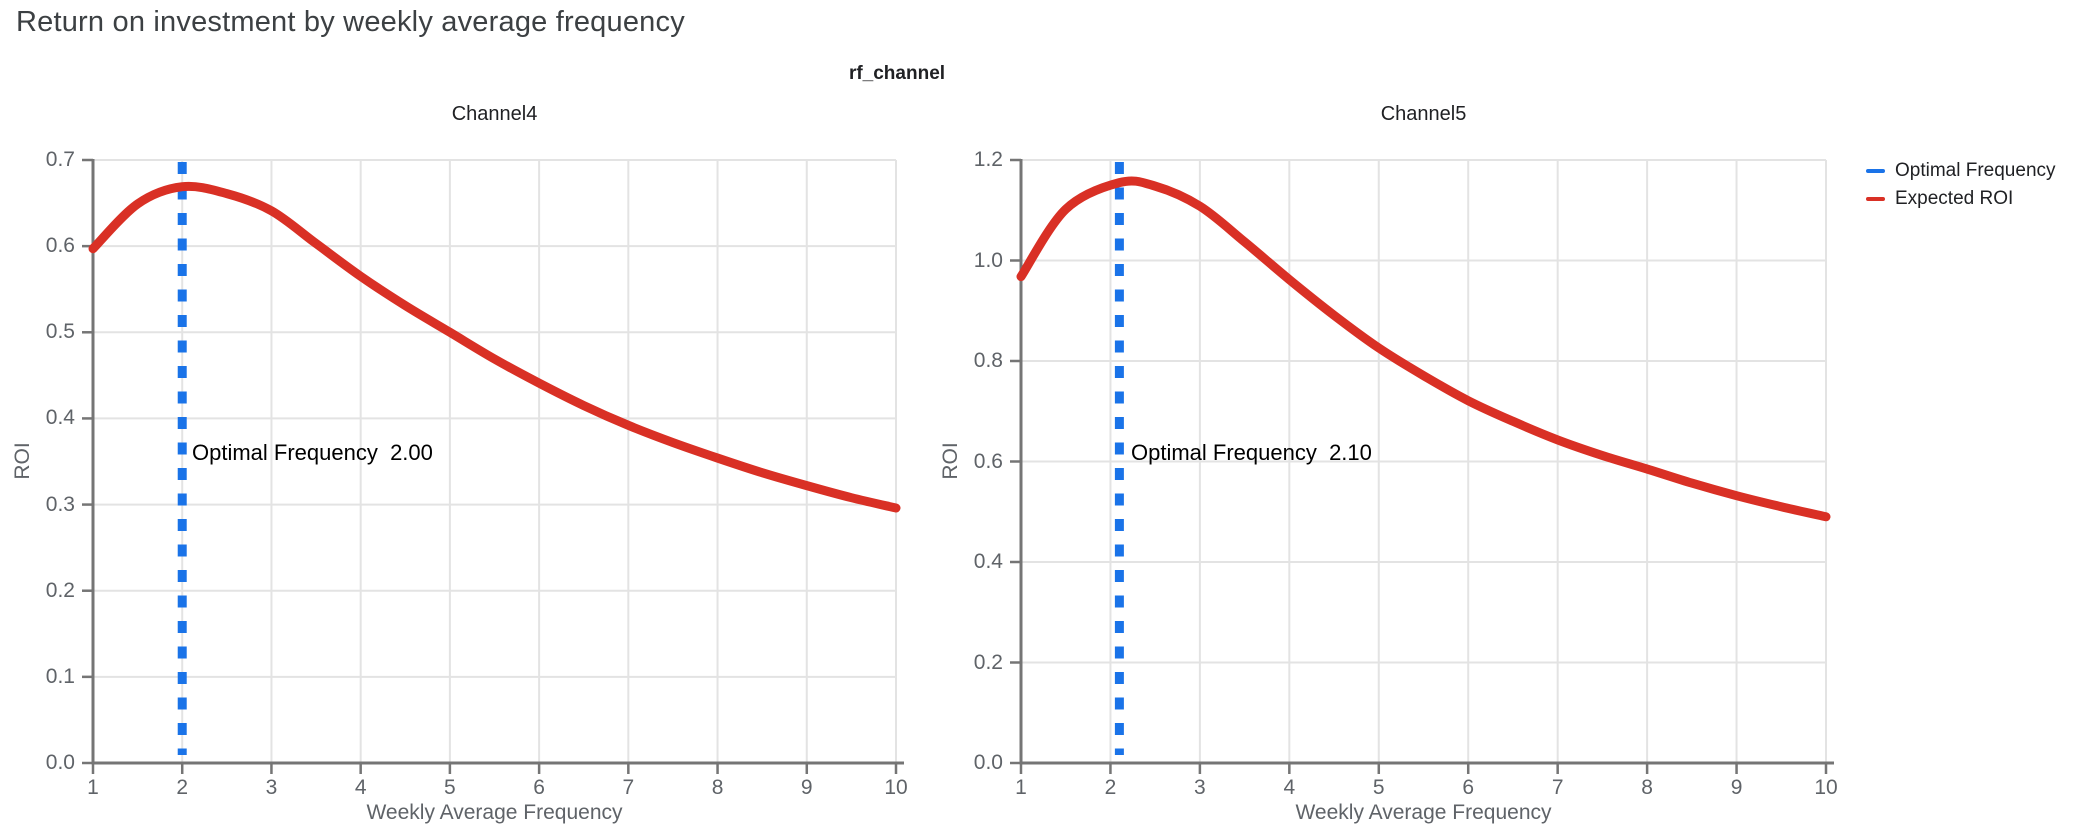 The height and width of the screenshot is (840, 2074). What do you see at coordinates (1251, 452) in the screenshot?
I see `optimal-frequency-annotation-channel5: Optimal Frequency 2.10` at bounding box center [1251, 452].